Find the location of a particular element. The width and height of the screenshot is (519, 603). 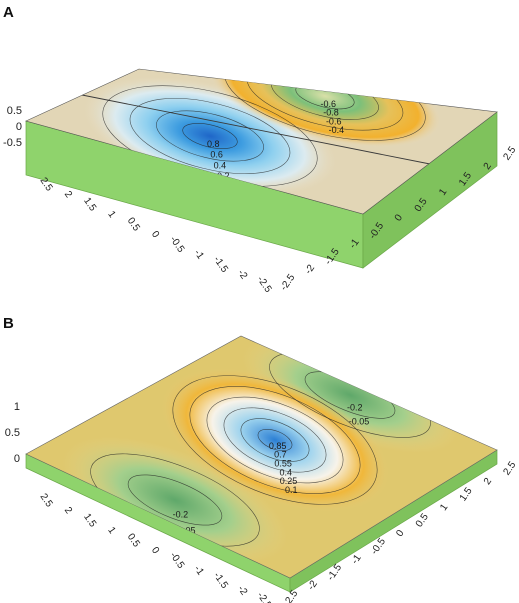

panel-a-y-tick: -0.5 is located at coordinates (176, 244).